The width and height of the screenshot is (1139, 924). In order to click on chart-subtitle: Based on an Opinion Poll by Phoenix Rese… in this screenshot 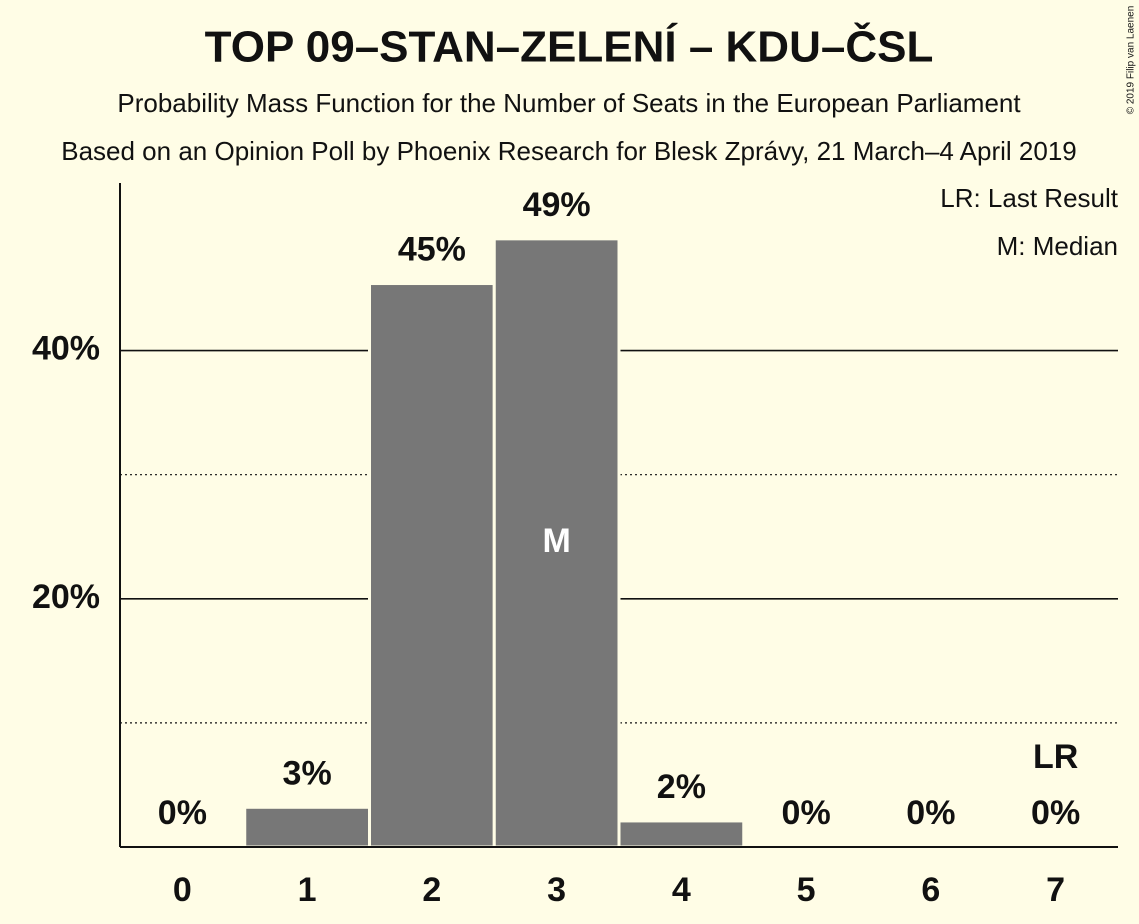, I will do `click(569, 151)`.